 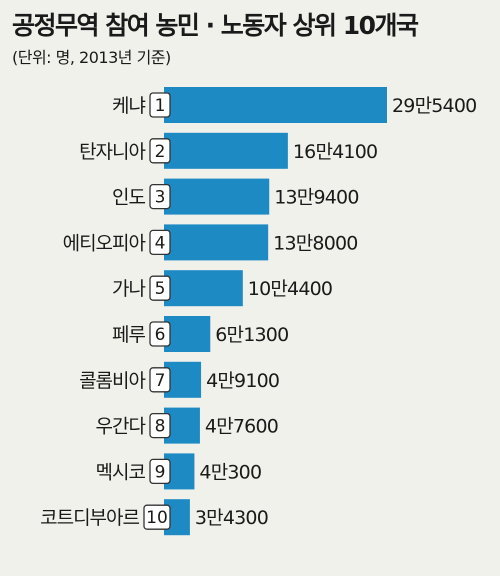 I want to click on category-label: 인도, so click(x=128, y=198).